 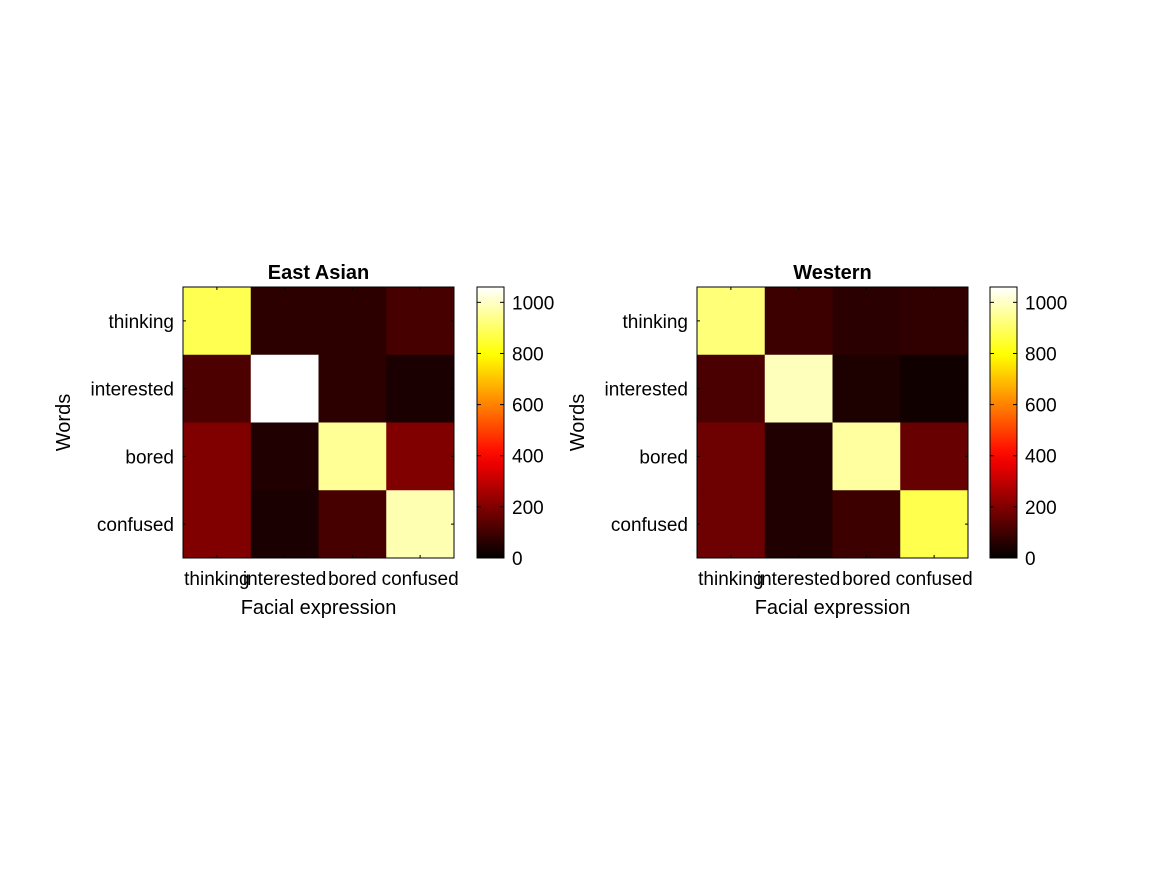 I want to click on chart-title: East Asian, so click(x=319, y=273).